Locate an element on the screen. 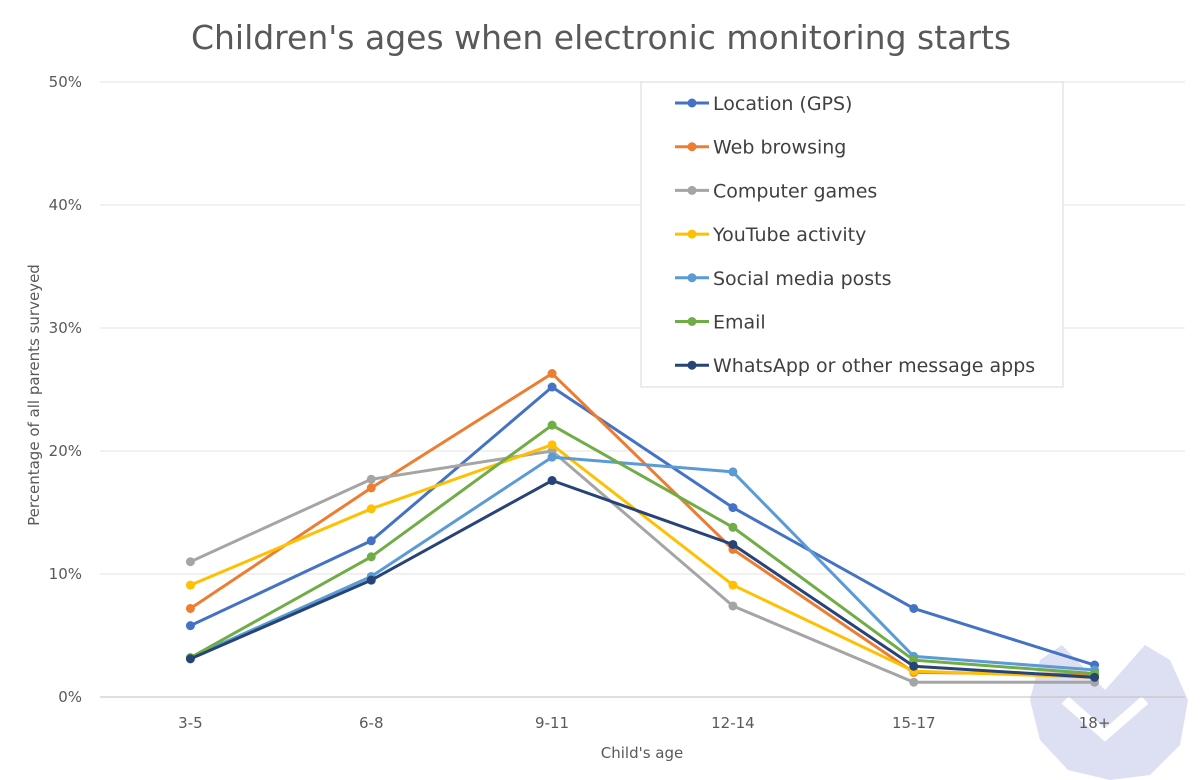 The height and width of the screenshot is (780, 1200). legend-entry: Social media posts is located at coordinates (783, 279).